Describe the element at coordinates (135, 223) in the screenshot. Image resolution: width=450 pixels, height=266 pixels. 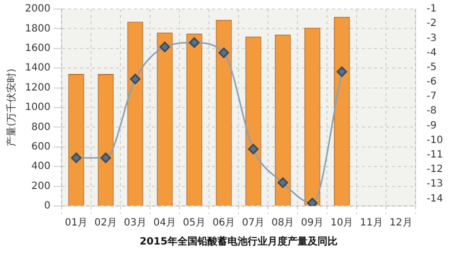
I see `x-tick-label: 03月` at that location.